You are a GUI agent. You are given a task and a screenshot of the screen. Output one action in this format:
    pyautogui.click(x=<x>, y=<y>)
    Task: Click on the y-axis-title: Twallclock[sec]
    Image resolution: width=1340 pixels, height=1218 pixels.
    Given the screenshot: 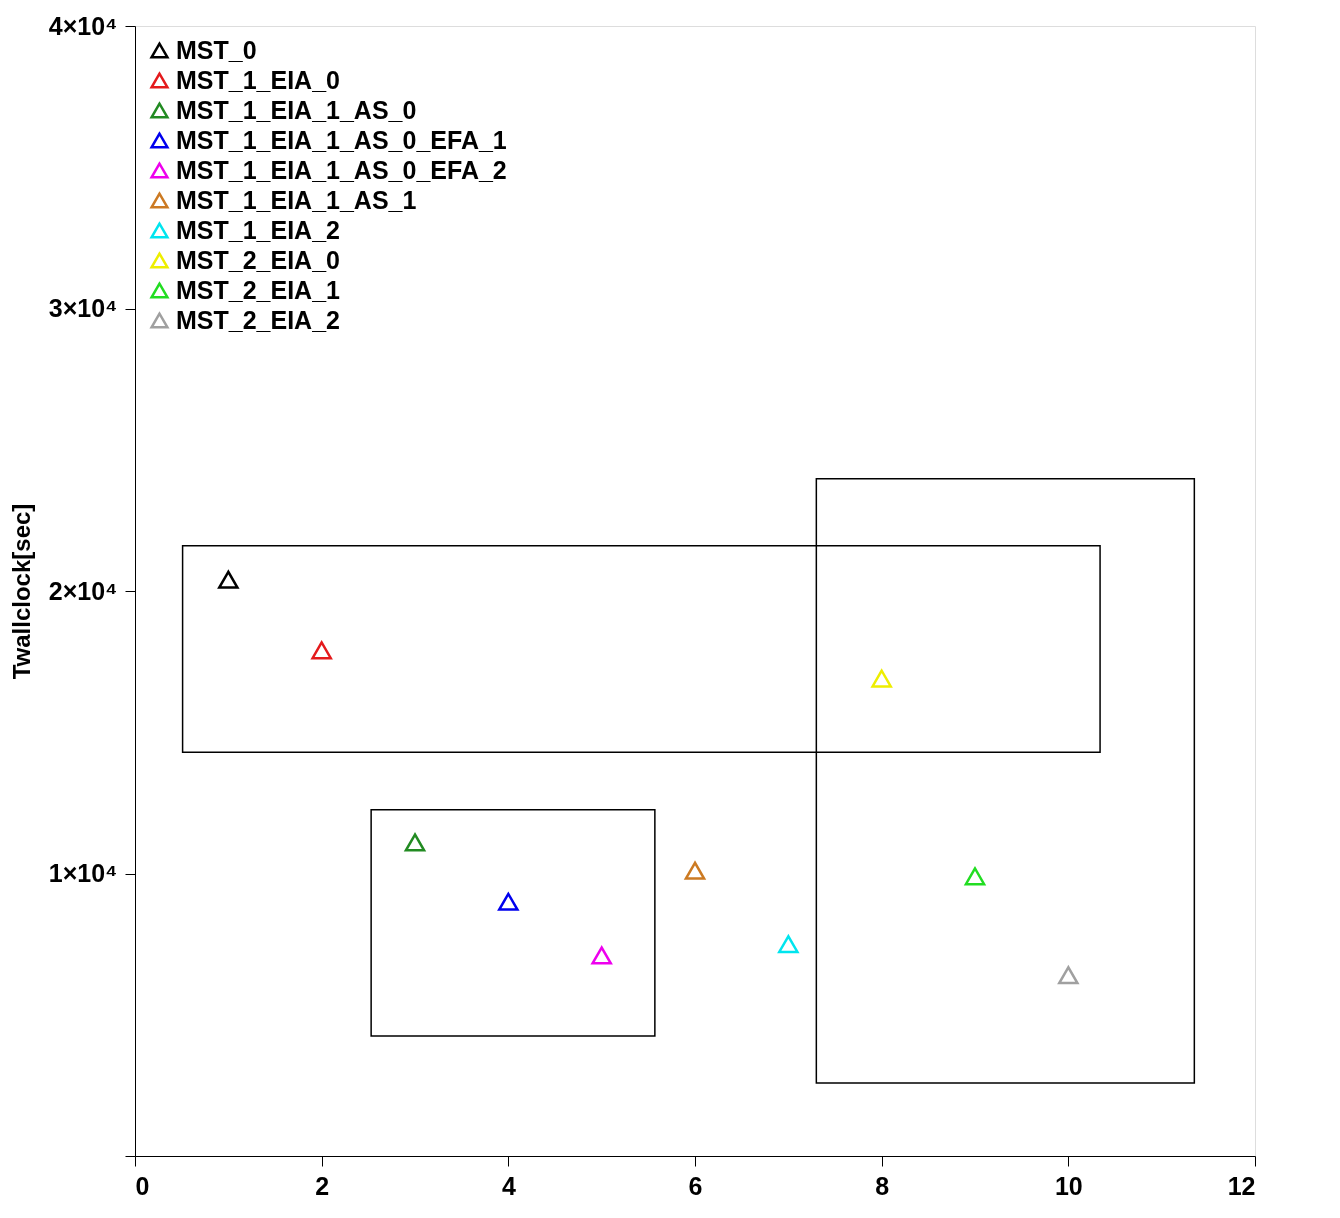 What is the action you would take?
    pyautogui.click(x=21, y=591)
    